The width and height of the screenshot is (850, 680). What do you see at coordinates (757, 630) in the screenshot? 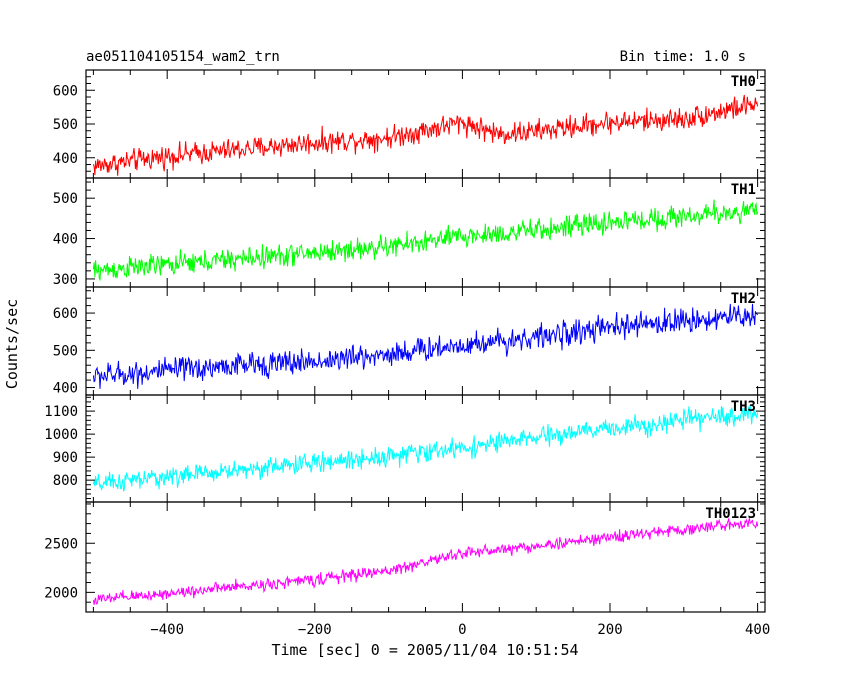
I see `x-tick-label: 400` at bounding box center [757, 630].